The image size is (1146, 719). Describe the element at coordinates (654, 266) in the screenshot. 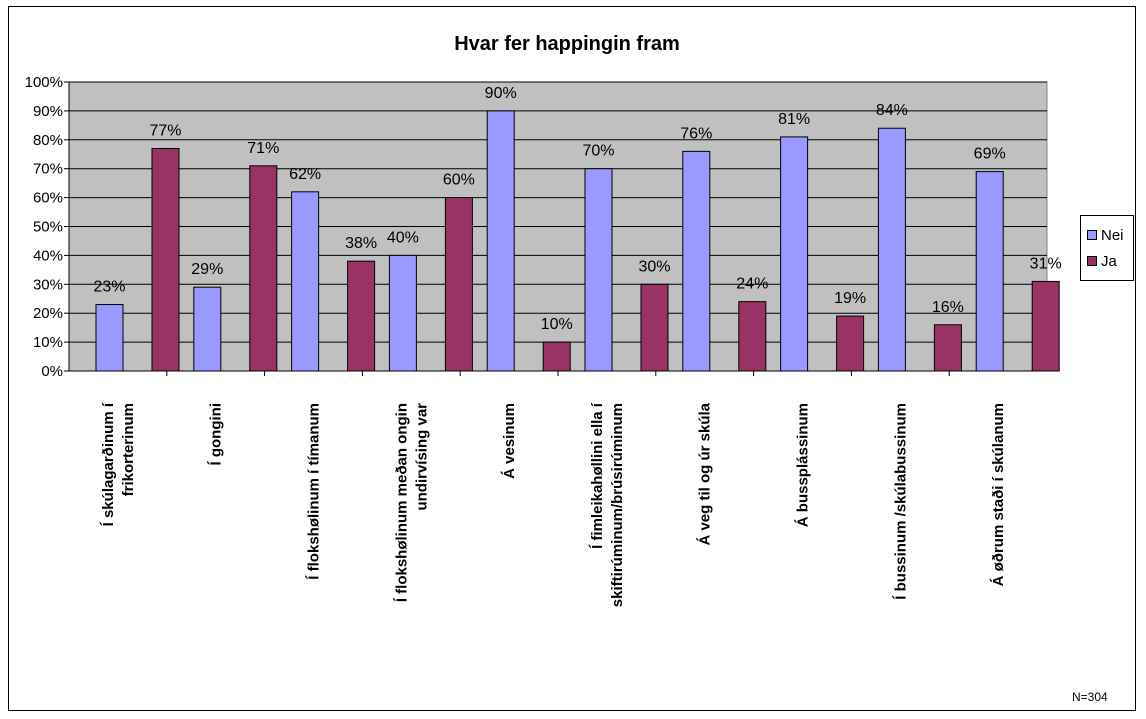

I see `data-label-ja: 30%` at that location.